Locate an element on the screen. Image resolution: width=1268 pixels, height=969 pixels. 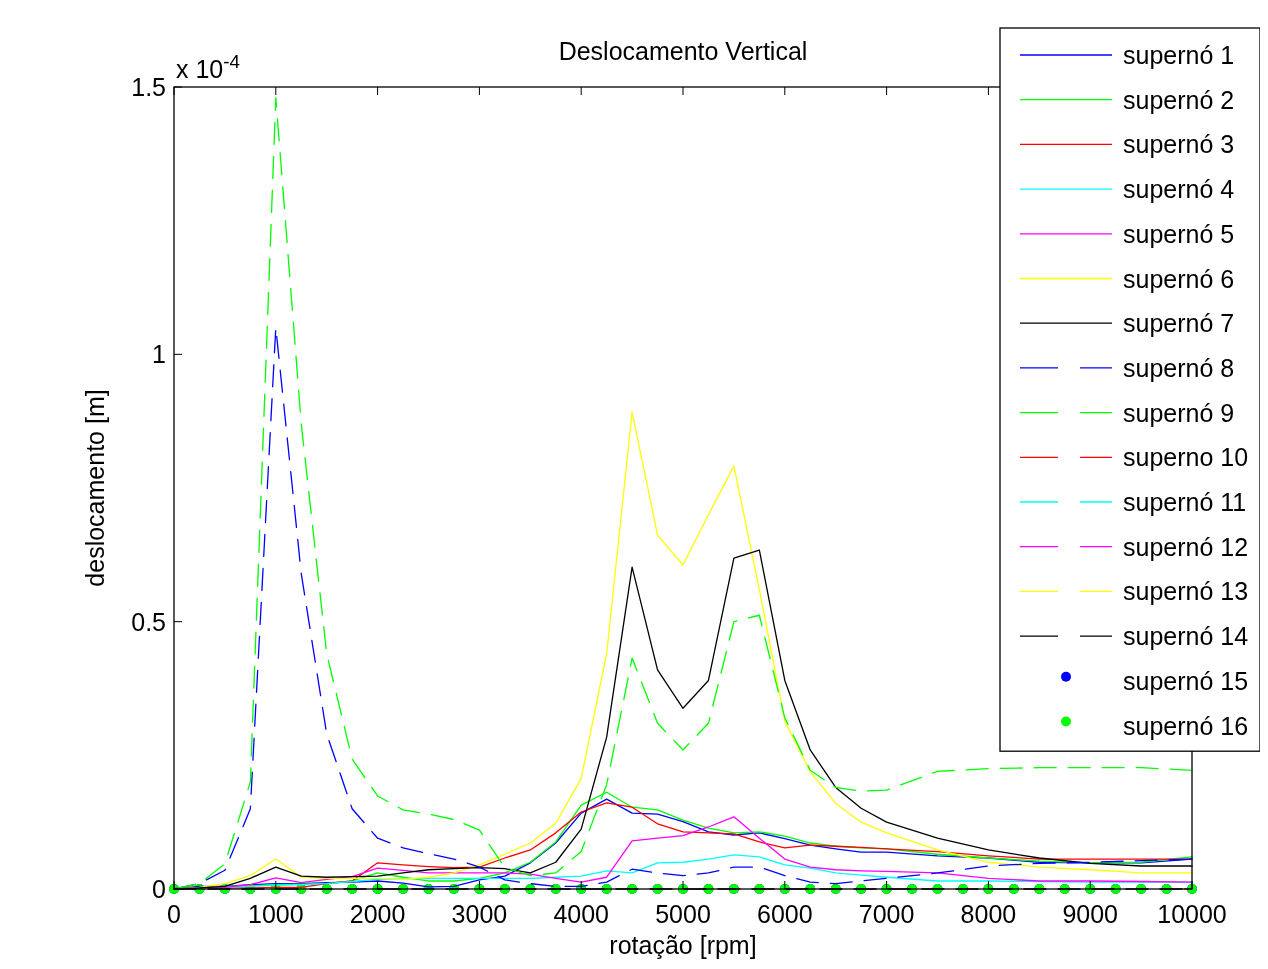
x-tick-label: 4000 is located at coordinates (581, 914).